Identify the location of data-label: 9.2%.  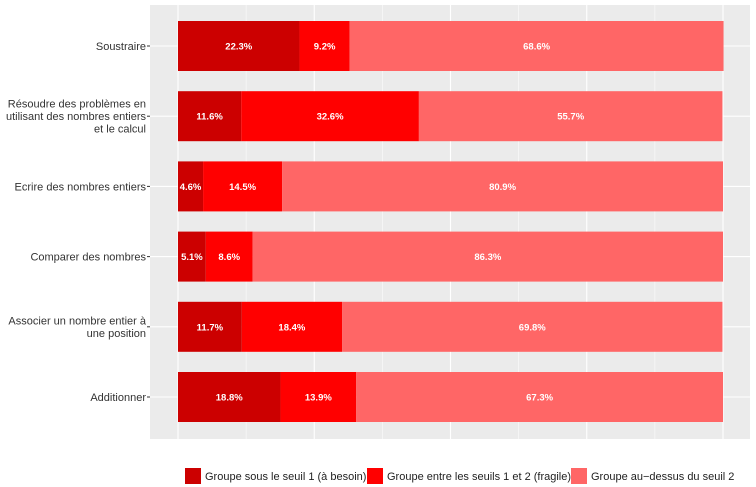
(325, 47).